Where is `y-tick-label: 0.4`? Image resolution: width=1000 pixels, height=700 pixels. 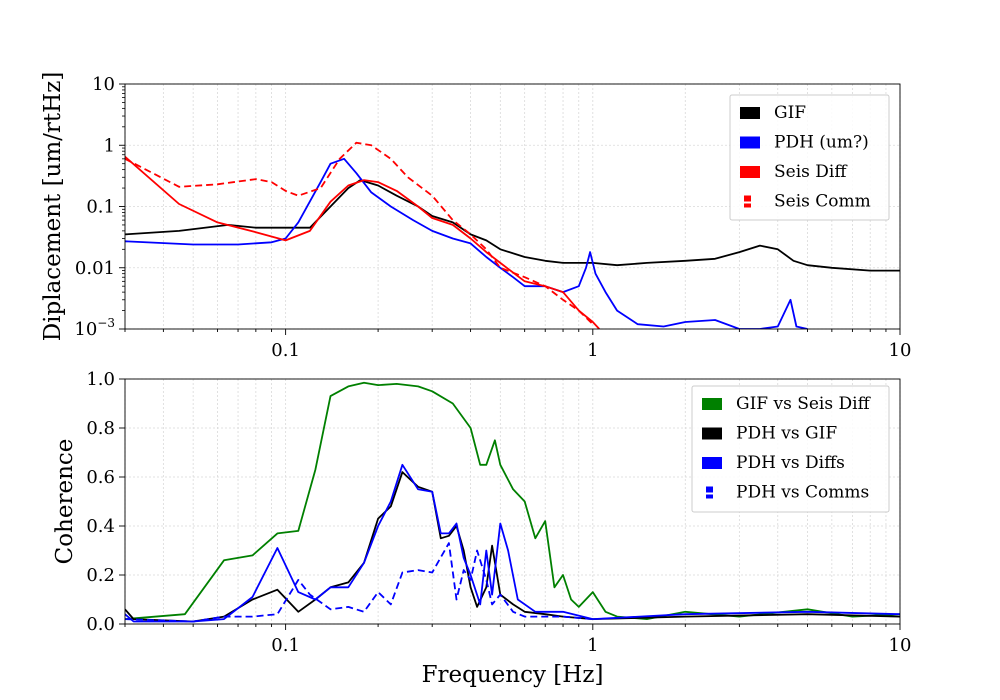 y-tick-label: 0.4 is located at coordinates (100, 526).